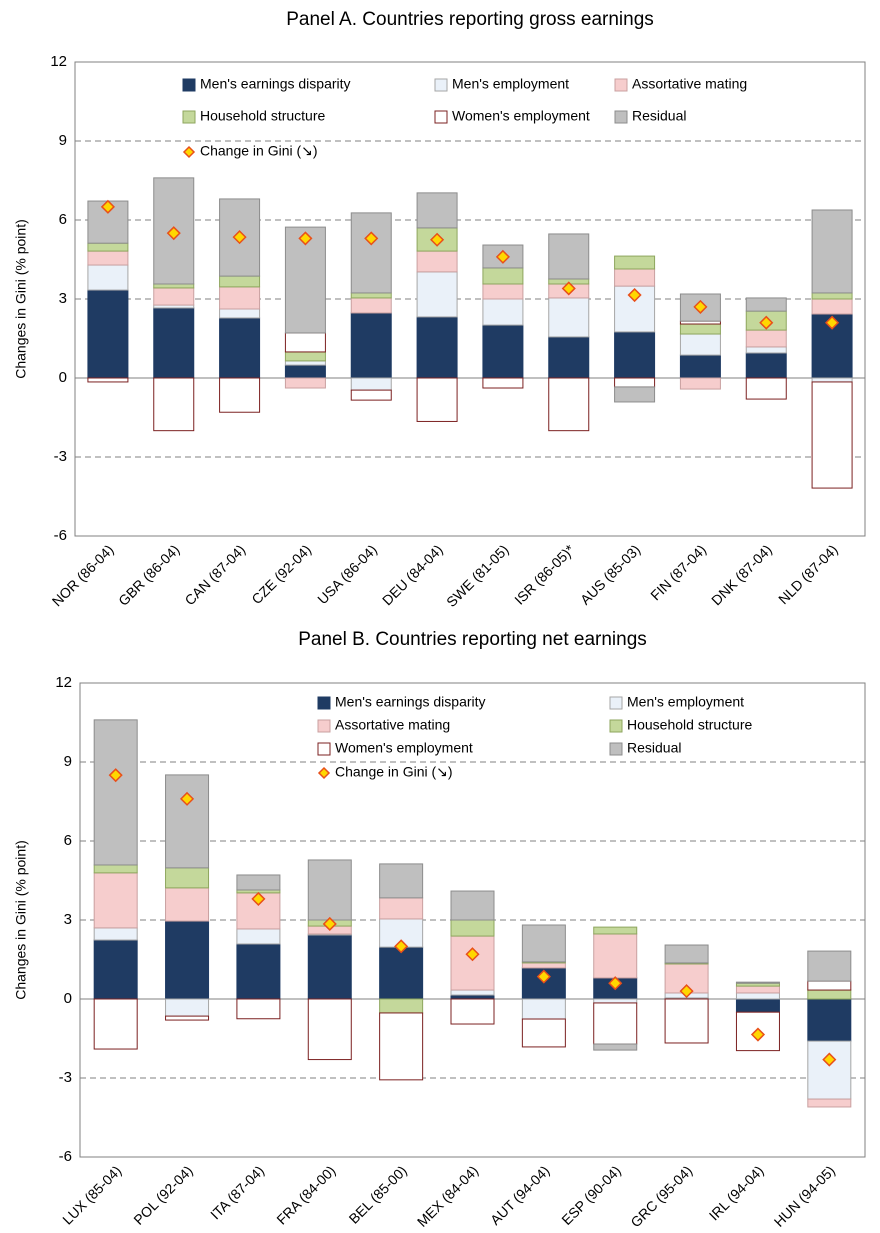 The image size is (880, 1233). What do you see at coordinates (689, 84) in the screenshot?
I see `legend-label: Assortative mating` at bounding box center [689, 84].